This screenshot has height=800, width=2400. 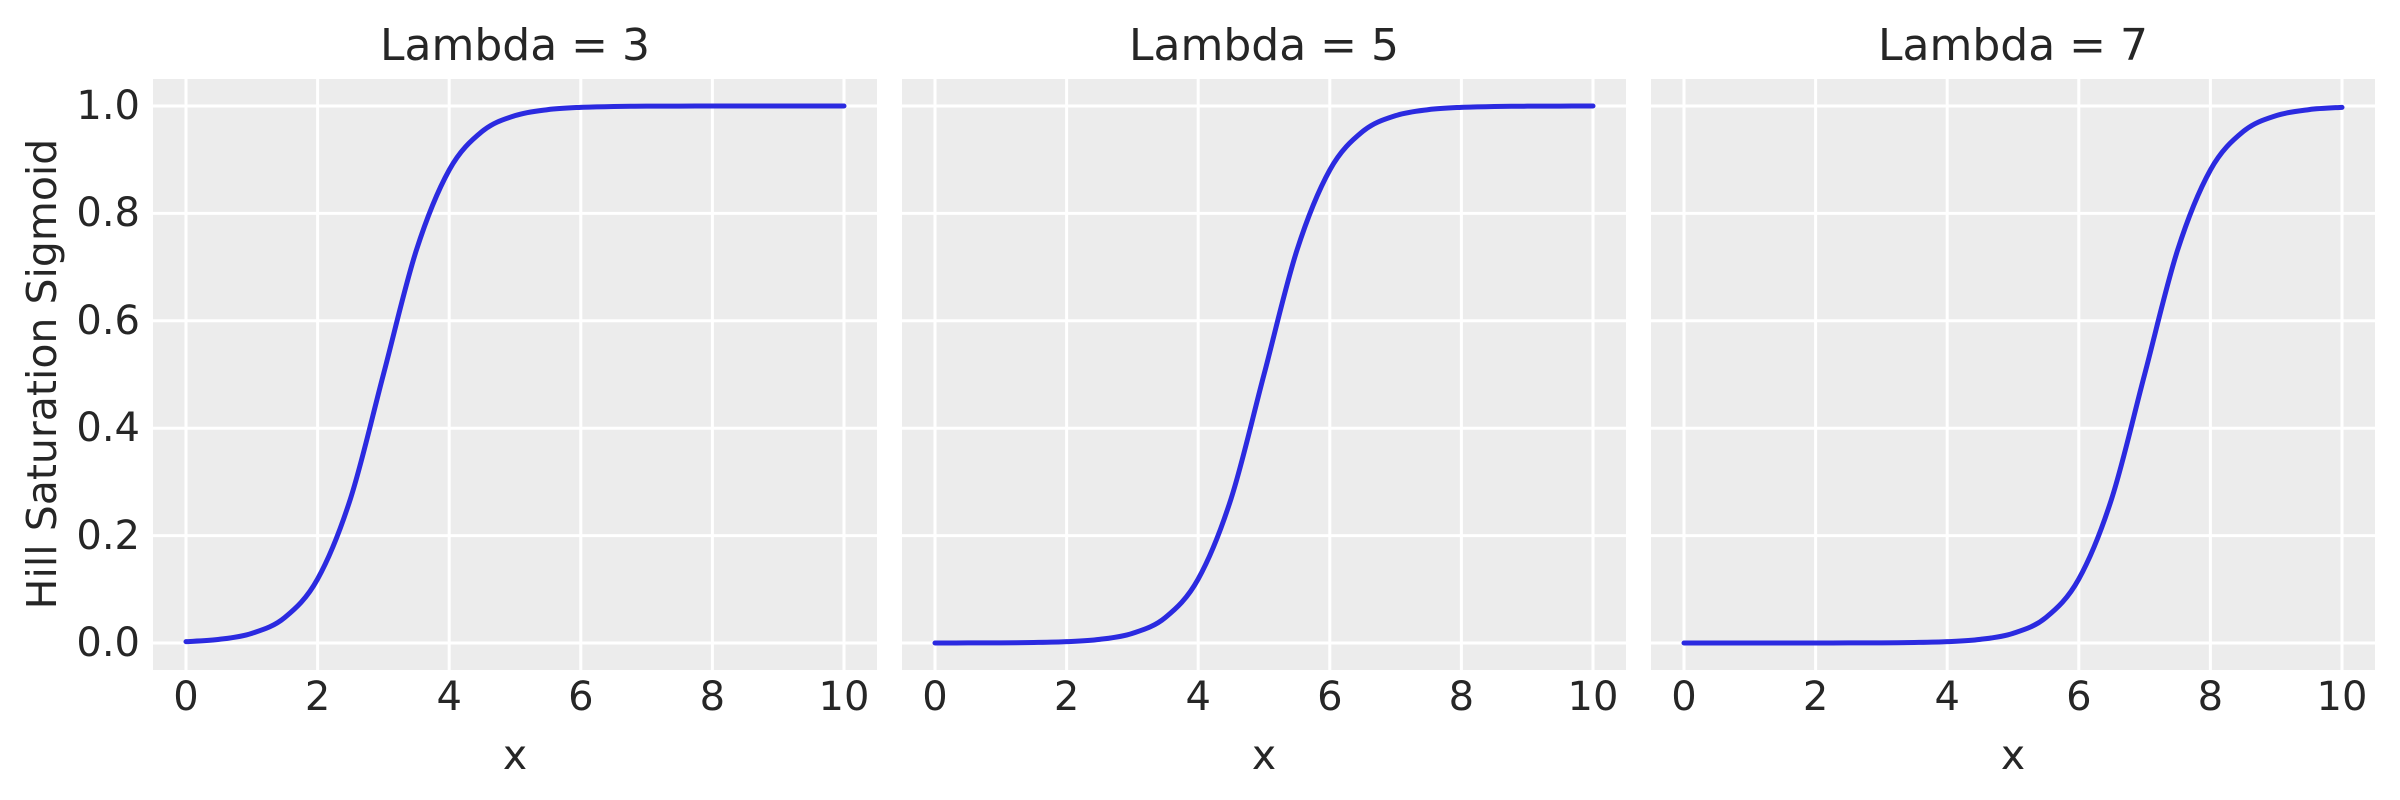 What do you see at coordinates (108, 428) in the screenshot?
I see `y-tick-label: 0.4` at bounding box center [108, 428].